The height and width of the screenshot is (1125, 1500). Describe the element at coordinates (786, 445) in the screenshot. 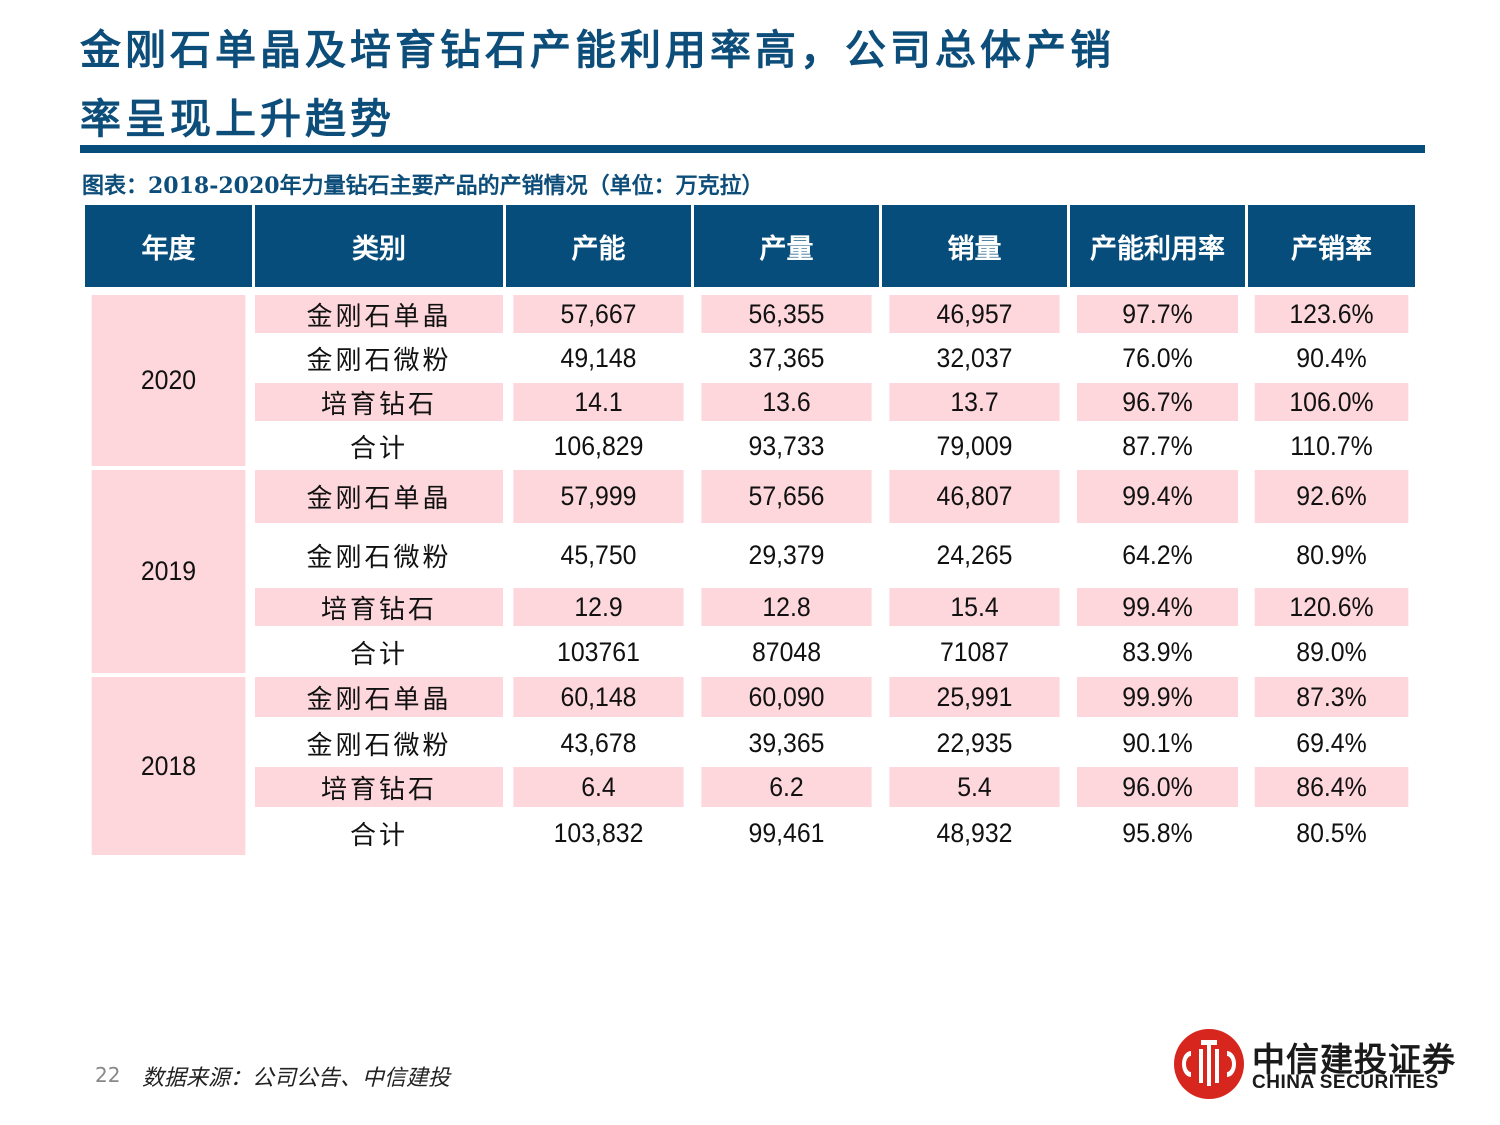

I see `output-cell: 93,733` at that location.